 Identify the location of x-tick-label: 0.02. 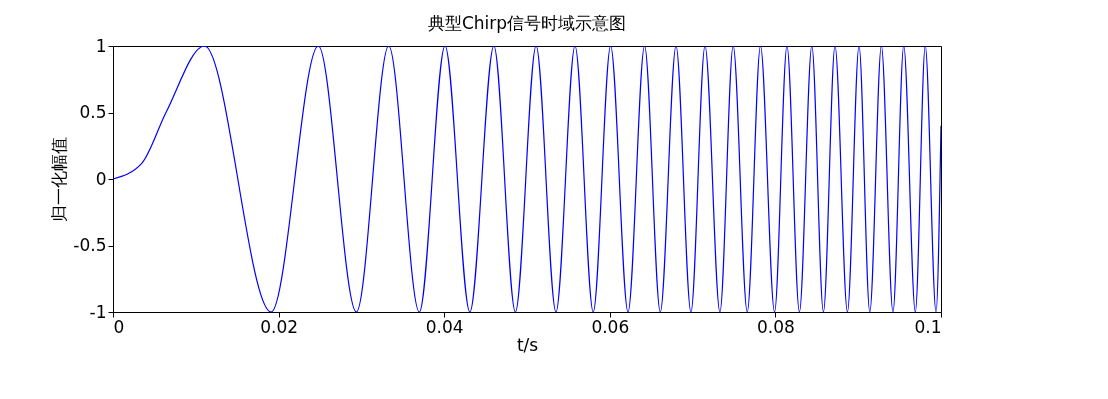
(279, 326).